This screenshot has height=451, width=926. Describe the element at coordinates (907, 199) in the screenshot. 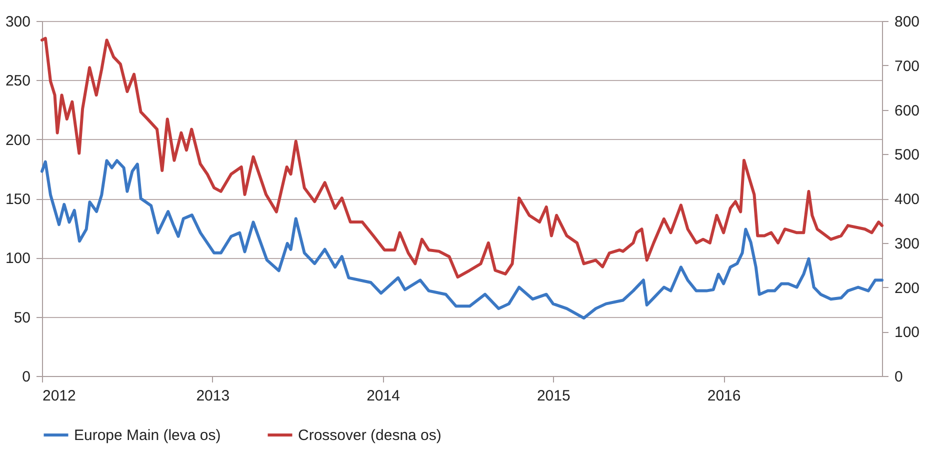

I see `y2-tick-label: 400` at that location.